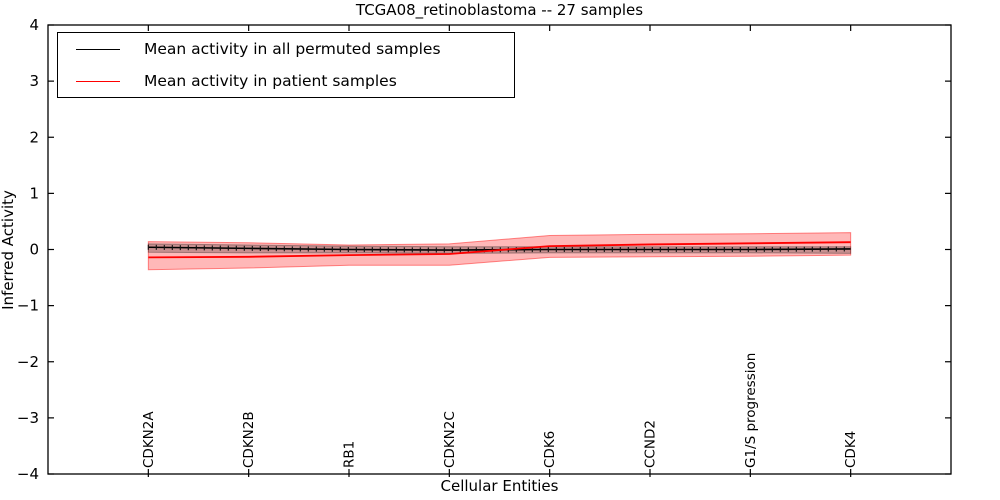 The height and width of the screenshot is (500, 1000). What do you see at coordinates (550, 449) in the screenshot?
I see `x-tick-label: CDK6` at bounding box center [550, 449].